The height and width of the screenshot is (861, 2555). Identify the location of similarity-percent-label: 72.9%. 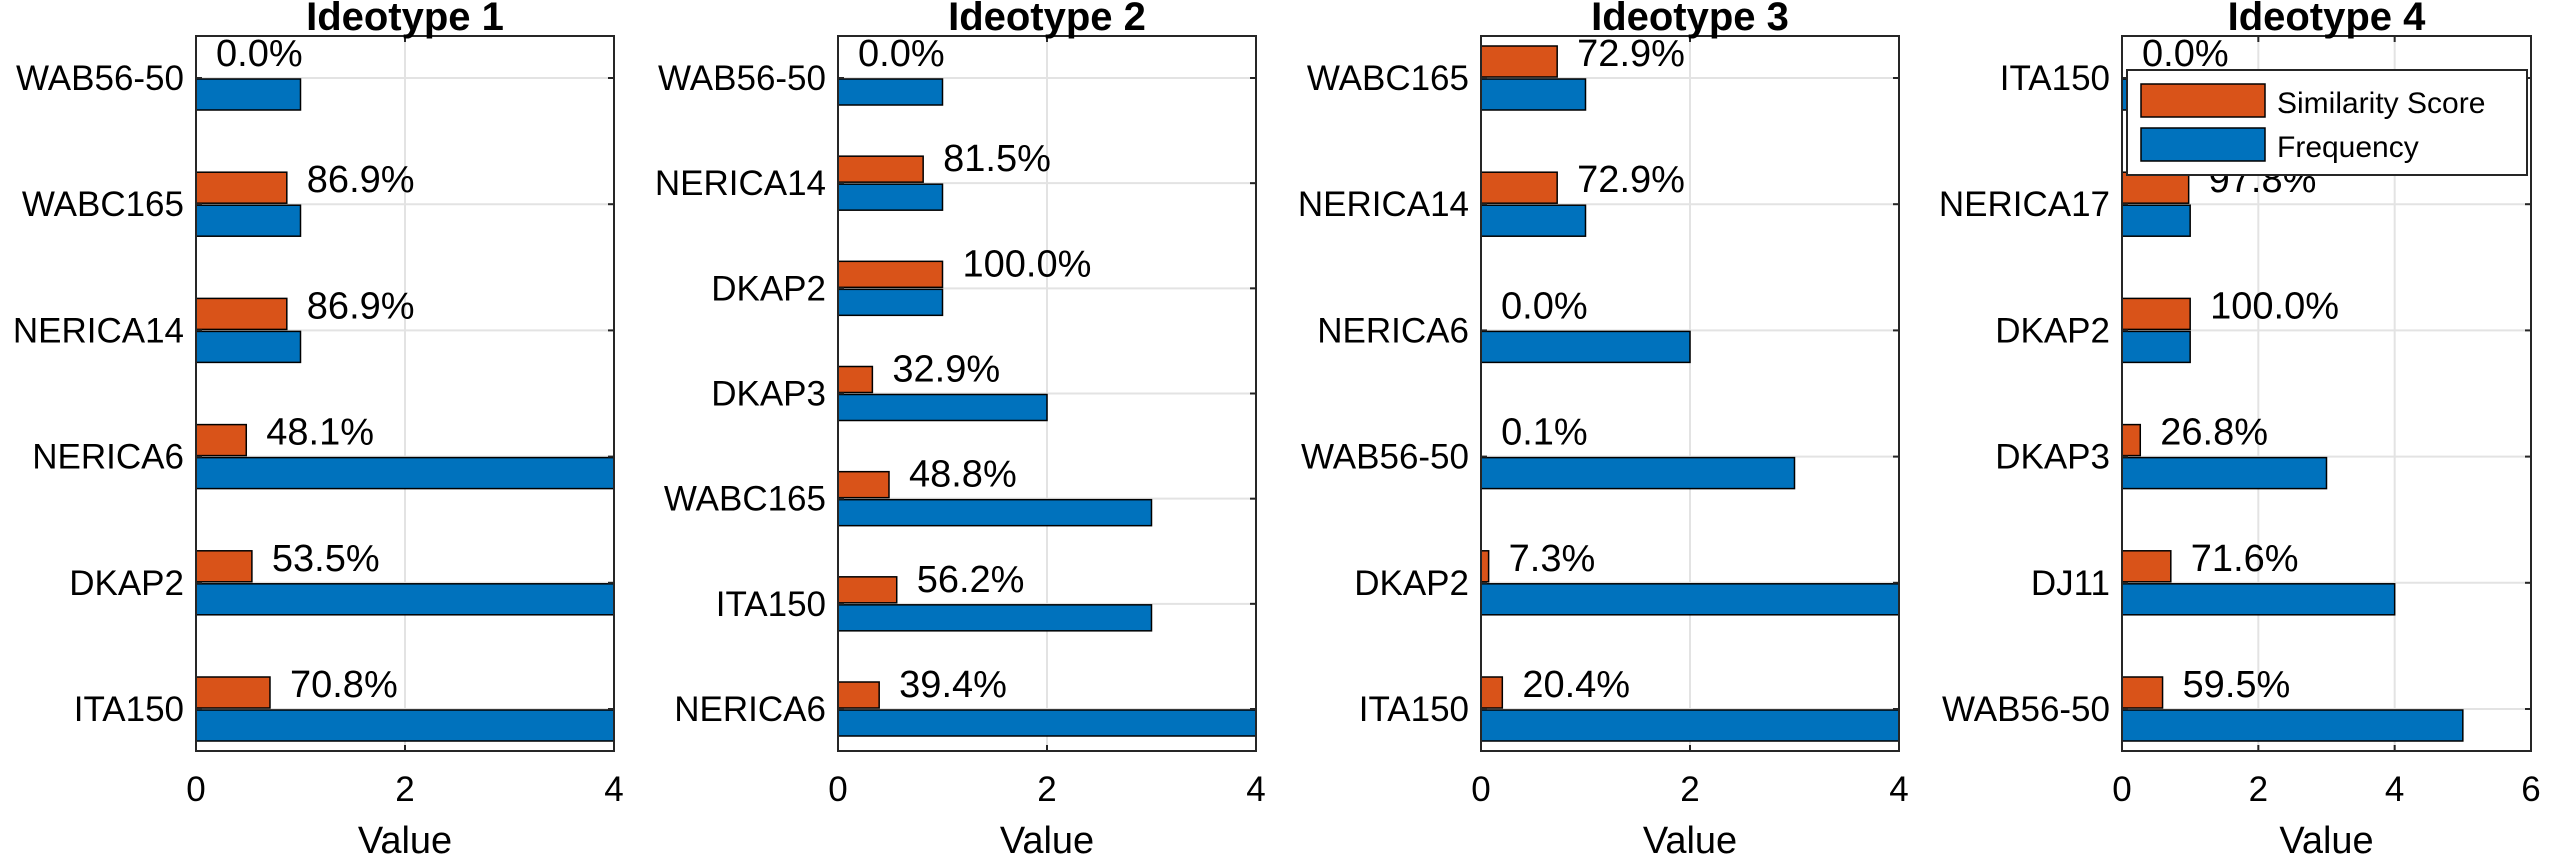
(1631, 54).